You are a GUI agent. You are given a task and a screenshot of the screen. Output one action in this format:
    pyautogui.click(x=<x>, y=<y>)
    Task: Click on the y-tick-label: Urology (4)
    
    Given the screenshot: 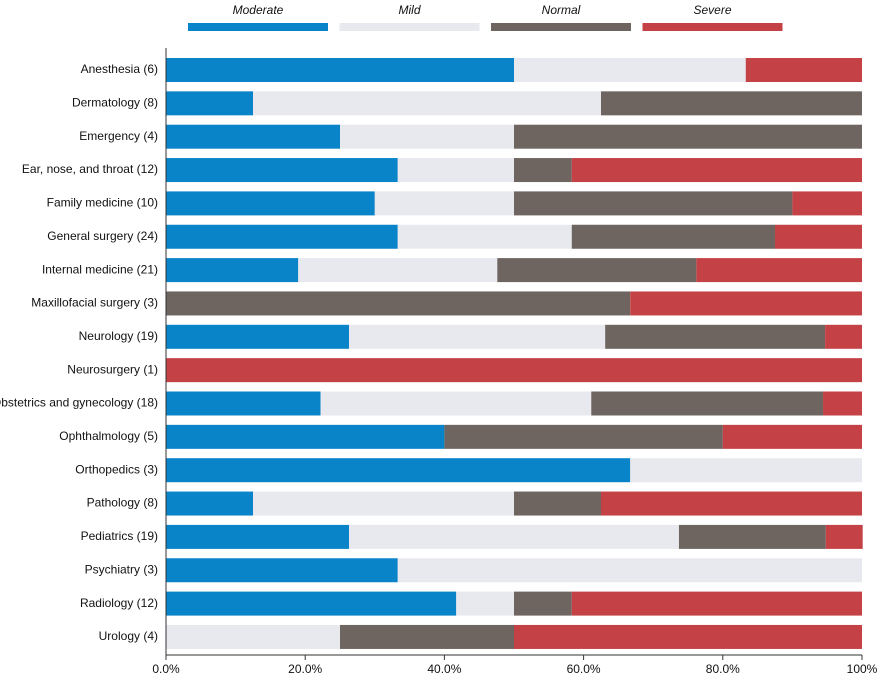 What is the action you would take?
    pyautogui.click(x=128, y=636)
    